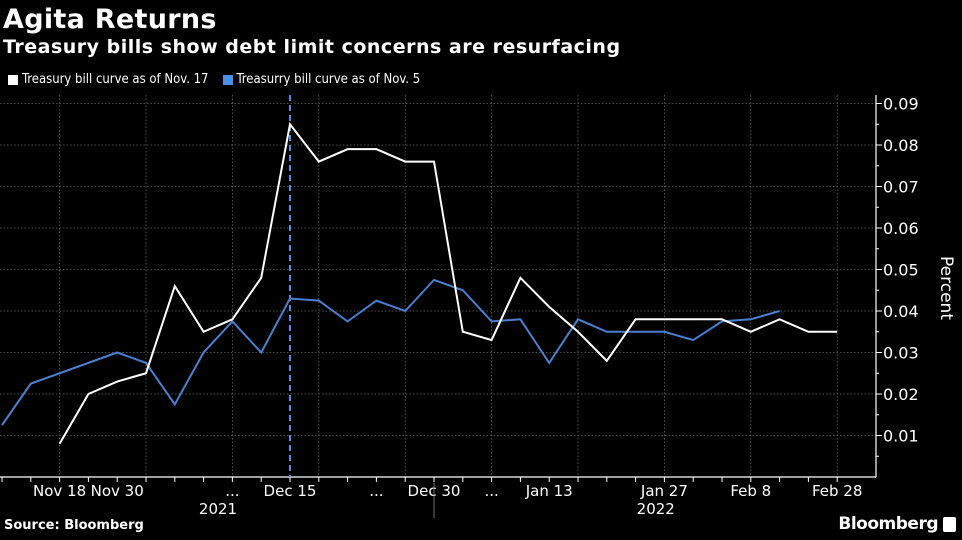 This screenshot has width=962, height=540. I want to click on y-tick-label: 0.02, so click(901, 394).